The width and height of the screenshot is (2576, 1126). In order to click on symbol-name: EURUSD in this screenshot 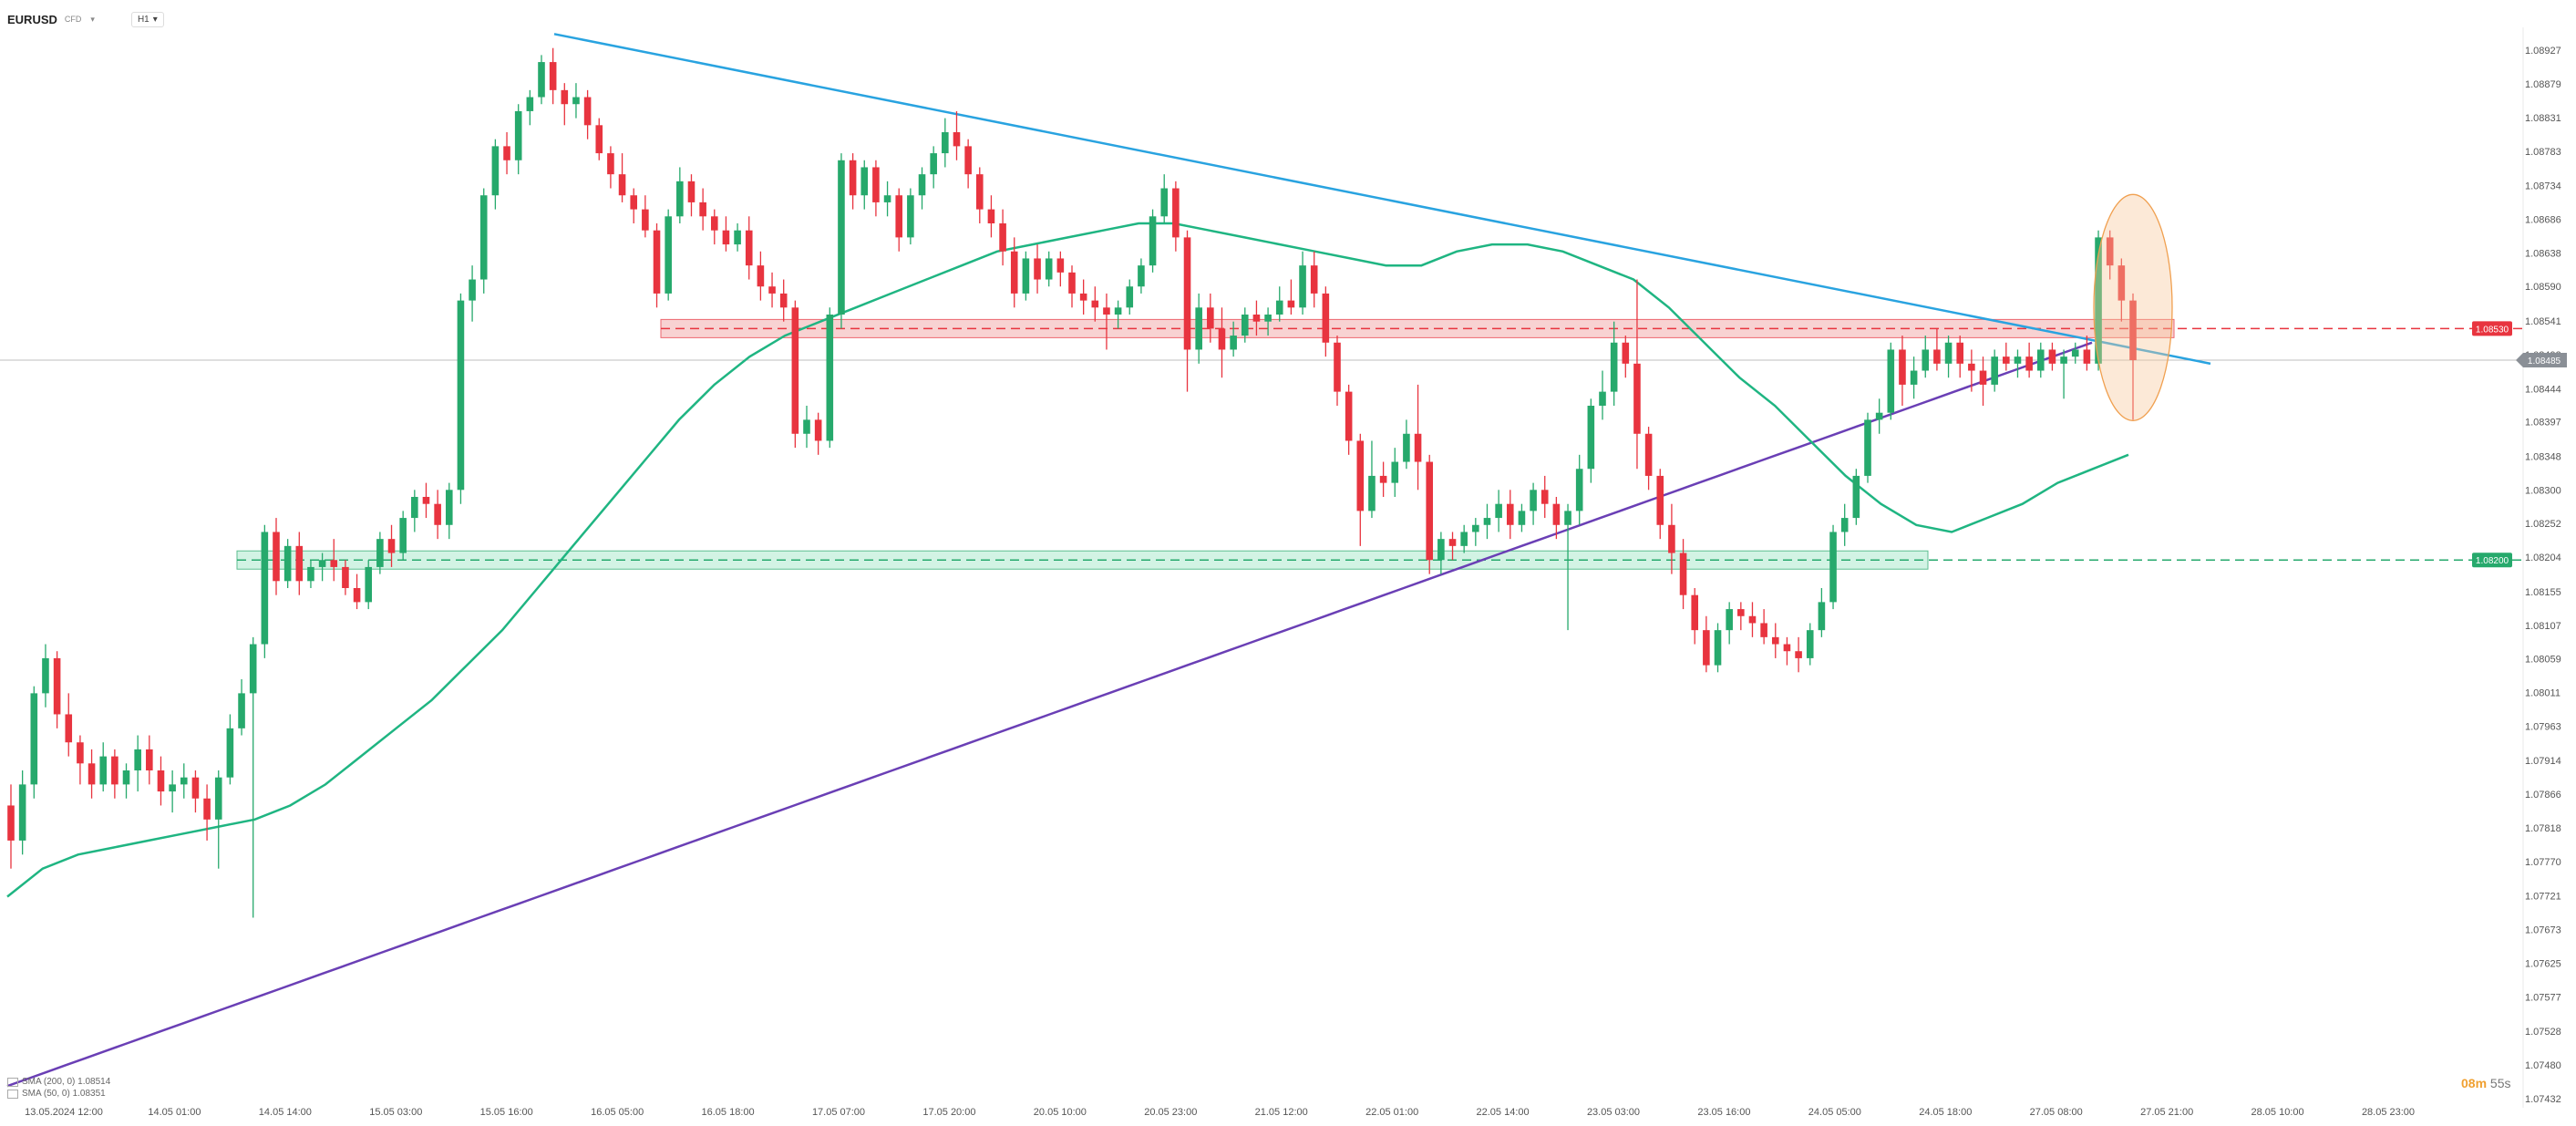, I will do `click(32, 19)`.